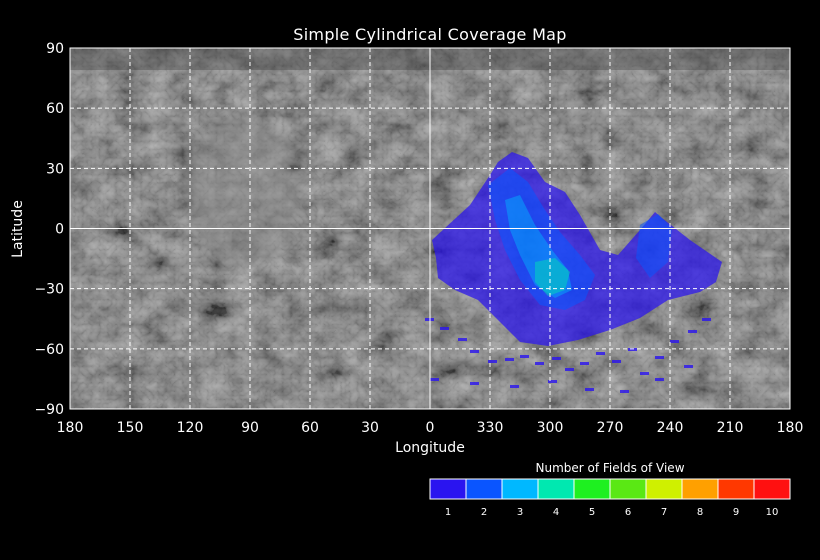 The image size is (820, 560). I want to click on x-tick-label: 300, so click(550, 428).